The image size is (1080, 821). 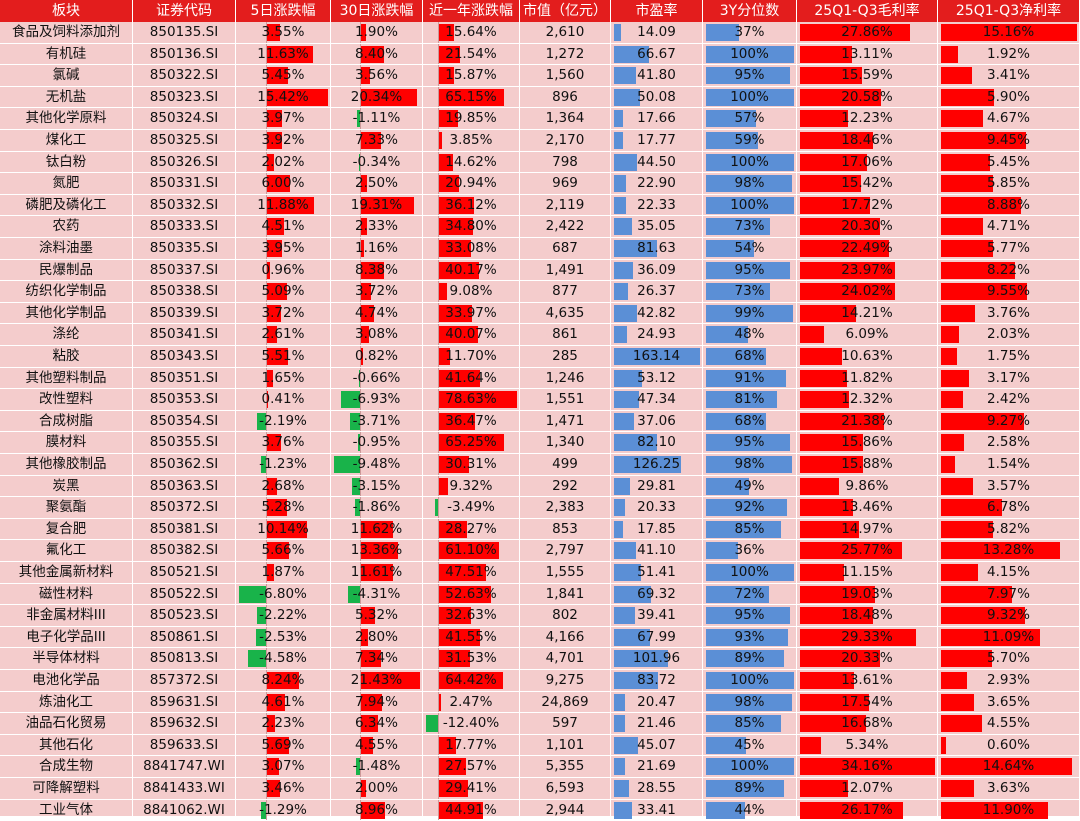 I want to click on cell-pct3y: 68%, so click(x=750, y=357).